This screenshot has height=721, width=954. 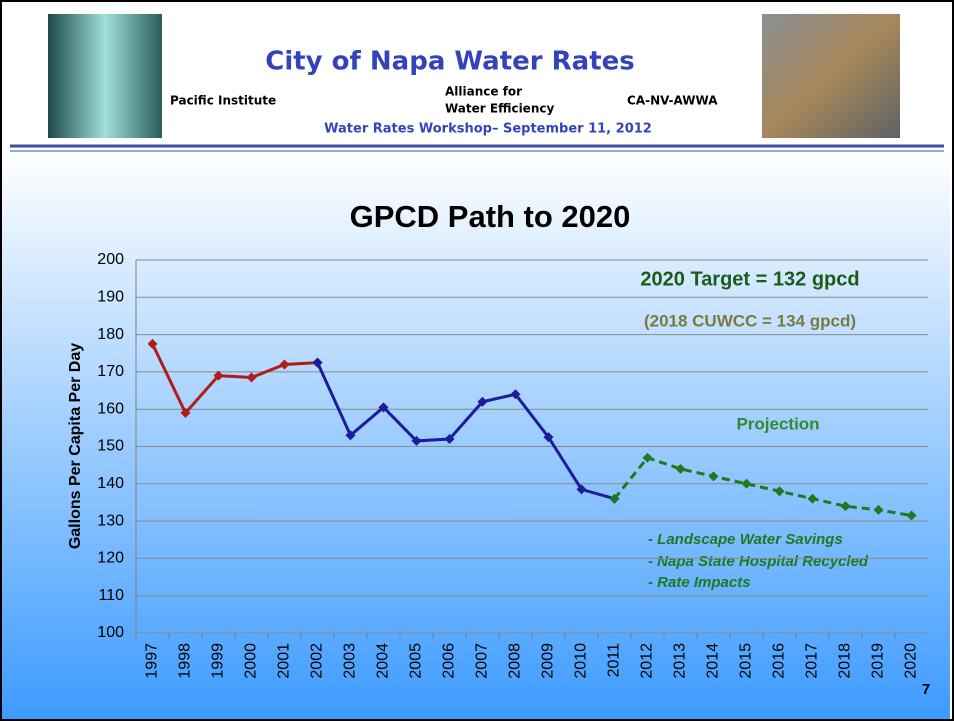 I want to click on annotation: - Rate Impacts, so click(x=699, y=582).